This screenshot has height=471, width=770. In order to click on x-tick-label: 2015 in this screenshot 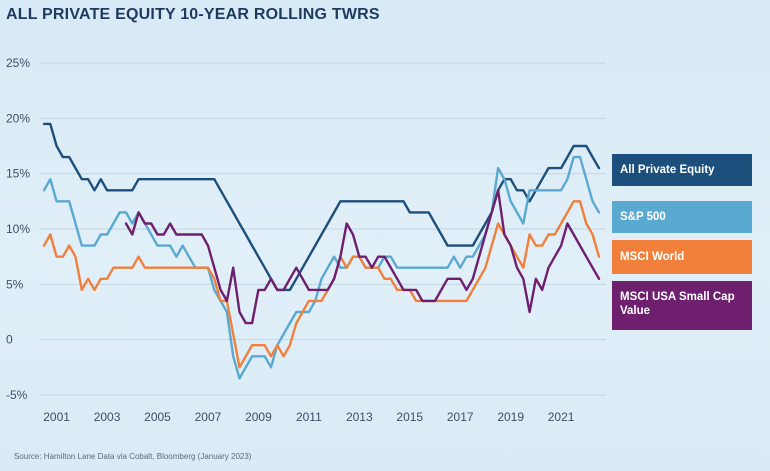, I will do `click(409, 417)`.